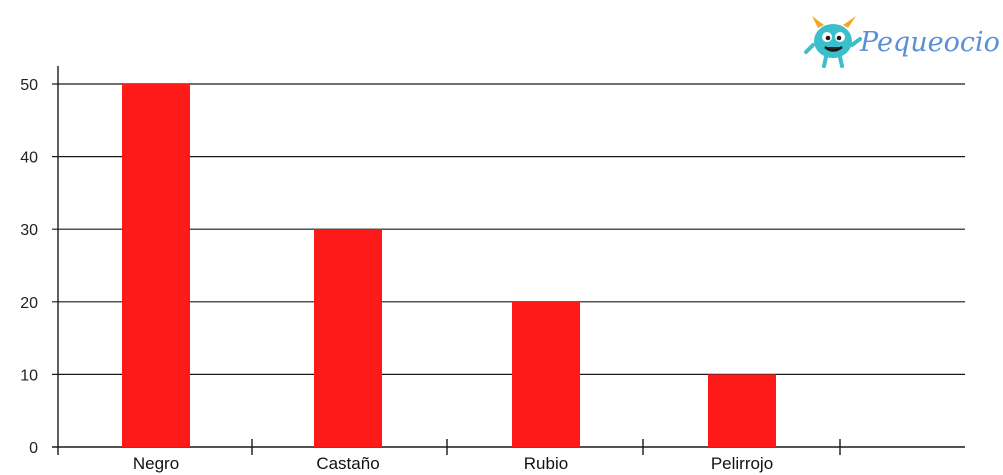 The width and height of the screenshot is (1003, 475). I want to click on bar-negro, so click(156, 265).